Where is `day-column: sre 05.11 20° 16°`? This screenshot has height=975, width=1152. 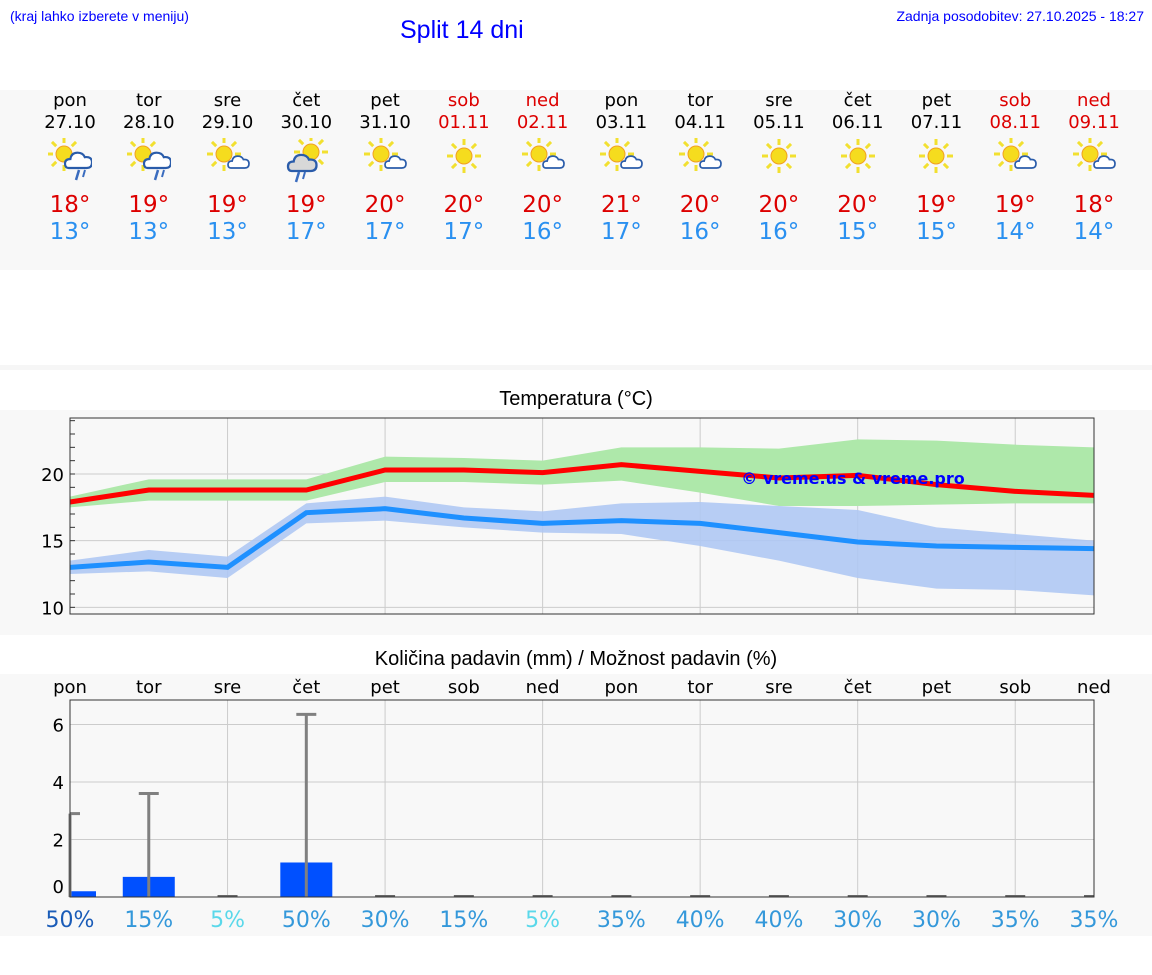 day-column: sre 05.11 20° 16° is located at coordinates (779, 168).